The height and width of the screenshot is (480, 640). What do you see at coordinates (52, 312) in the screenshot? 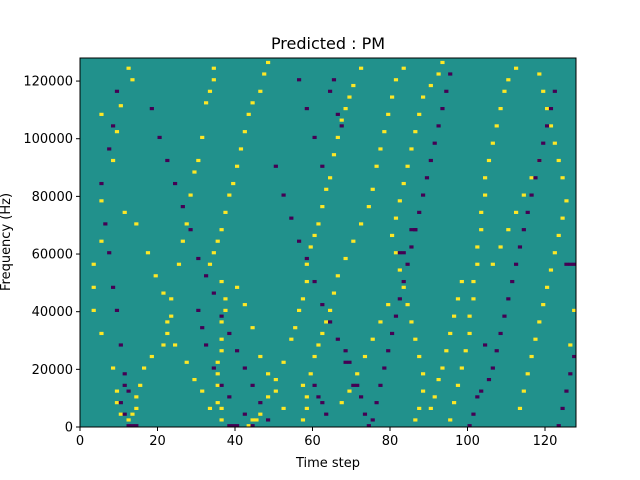
I see `y-tick-label: 40000` at bounding box center [52, 312].